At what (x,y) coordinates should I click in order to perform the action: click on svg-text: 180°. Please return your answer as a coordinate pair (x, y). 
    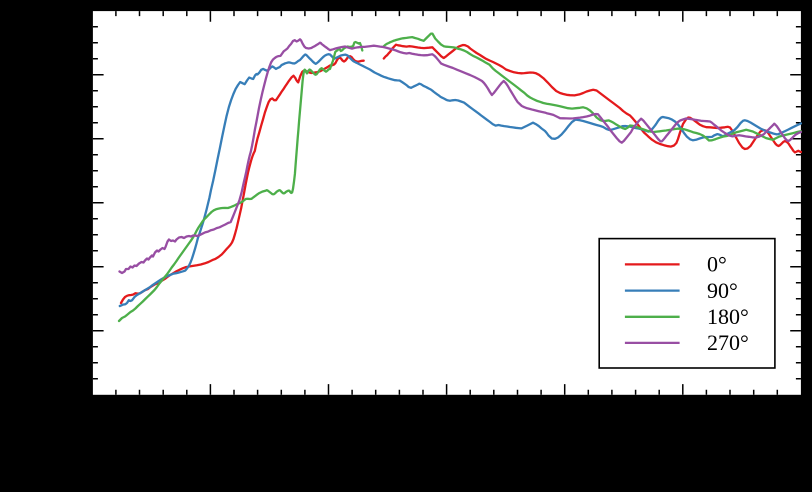
    Looking at the image, I should click on (728, 316).